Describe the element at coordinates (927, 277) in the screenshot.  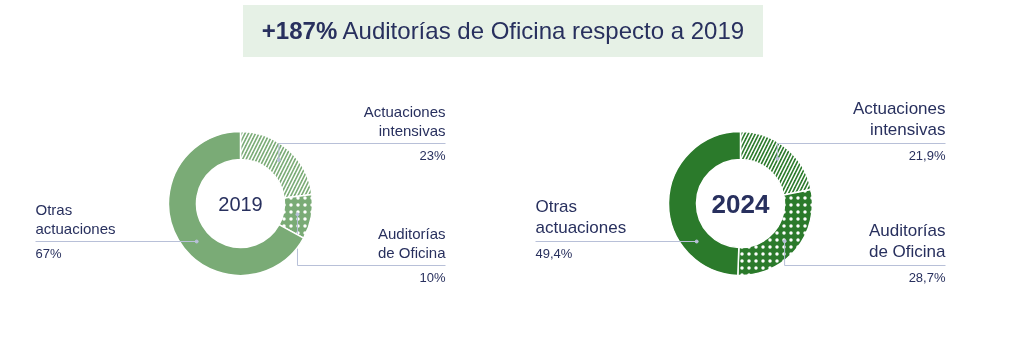
I see `data-label: 28,7%` at that location.